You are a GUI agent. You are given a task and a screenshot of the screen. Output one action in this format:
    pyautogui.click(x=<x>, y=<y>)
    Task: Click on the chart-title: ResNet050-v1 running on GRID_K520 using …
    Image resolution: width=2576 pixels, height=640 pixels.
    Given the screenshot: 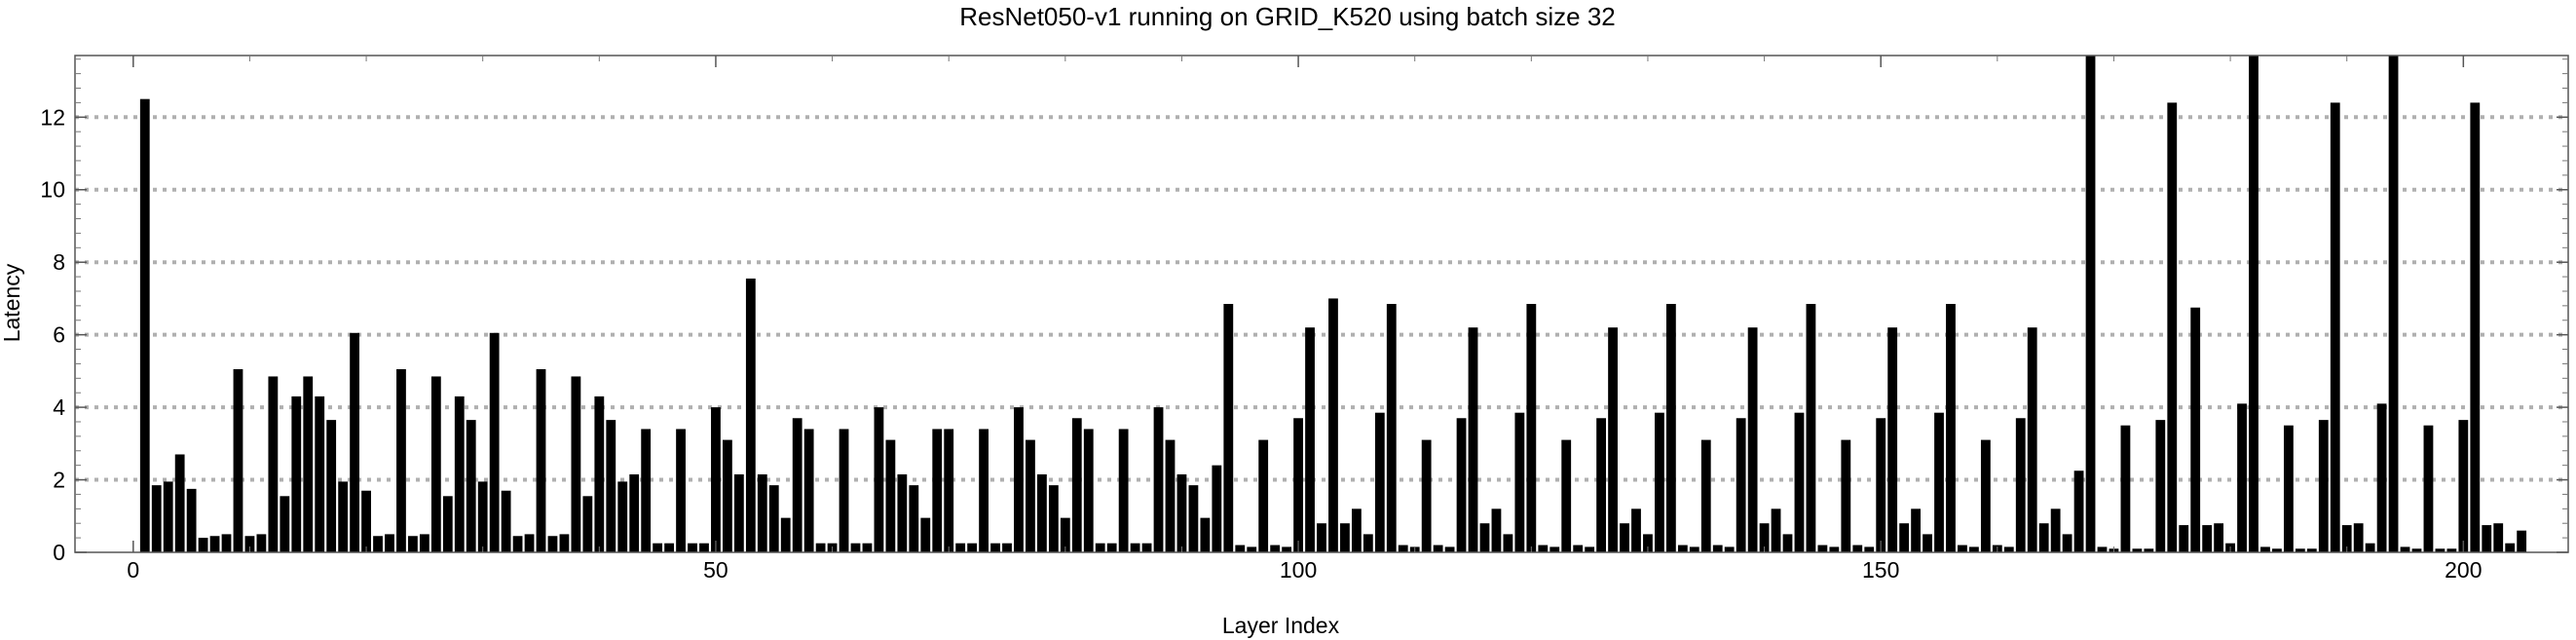 What is the action you would take?
    pyautogui.click(x=1287, y=16)
    